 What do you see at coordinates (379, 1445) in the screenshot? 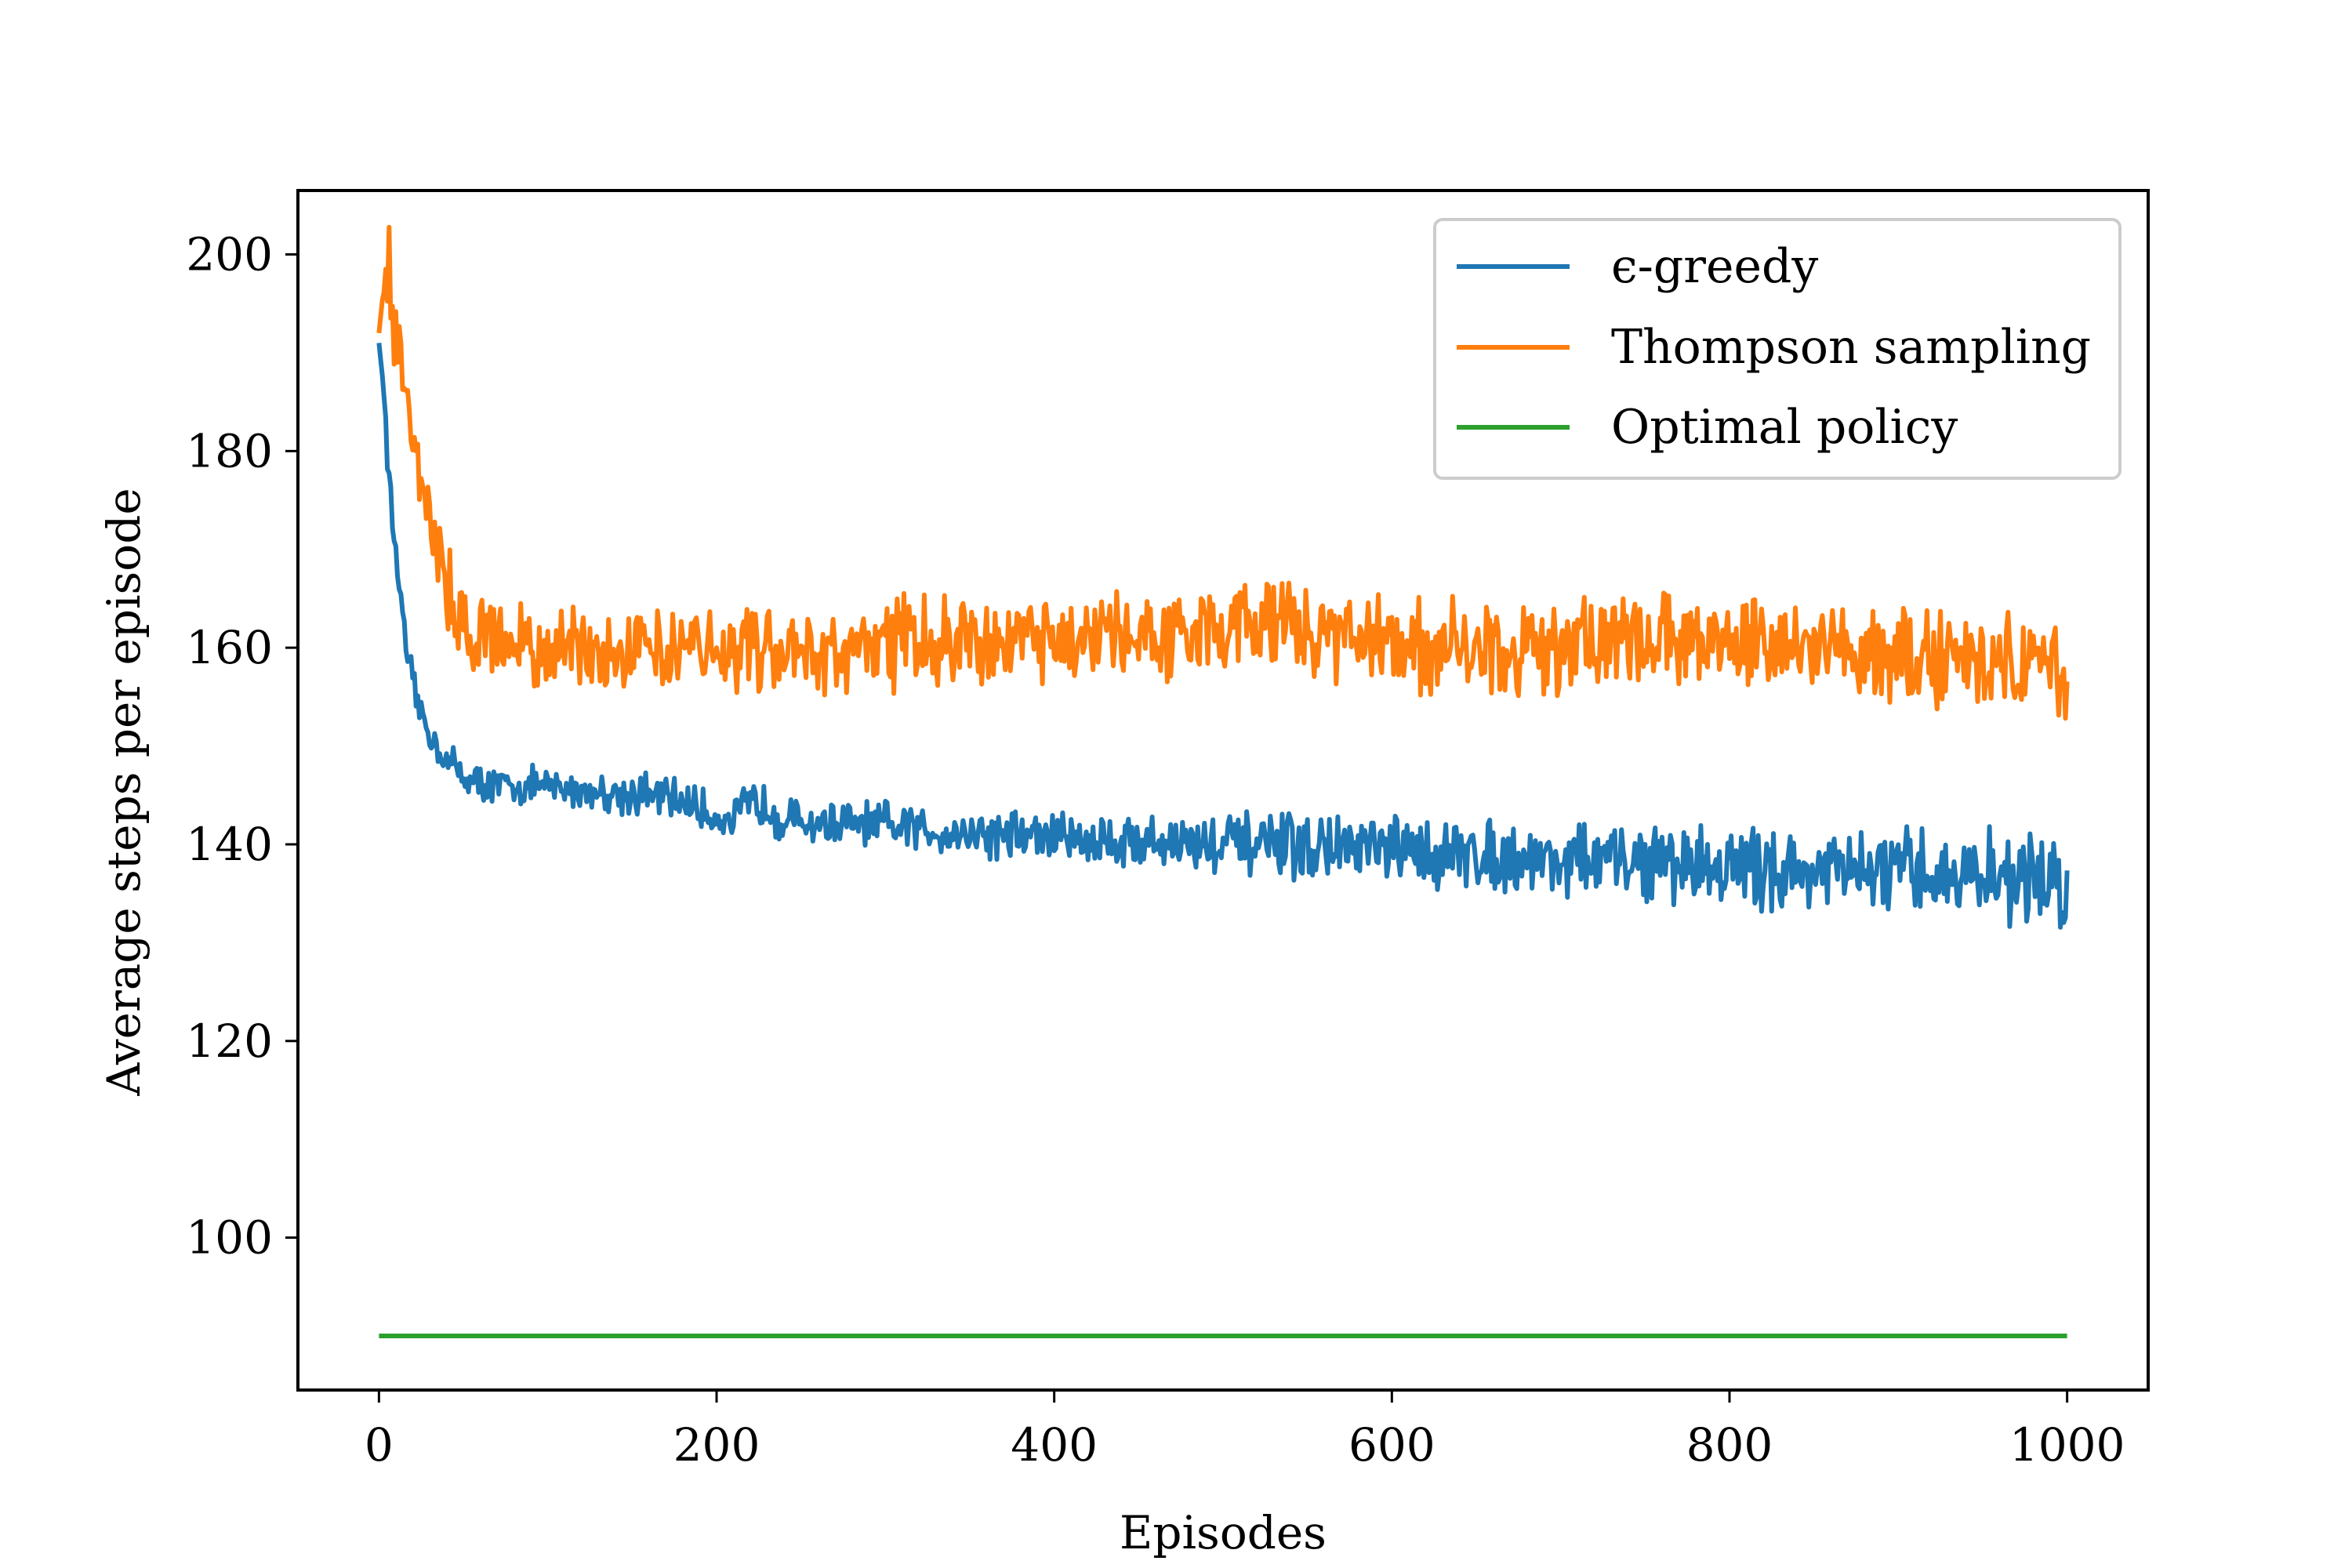
I see `x-tick-label: 0` at bounding box center [379, 1445].